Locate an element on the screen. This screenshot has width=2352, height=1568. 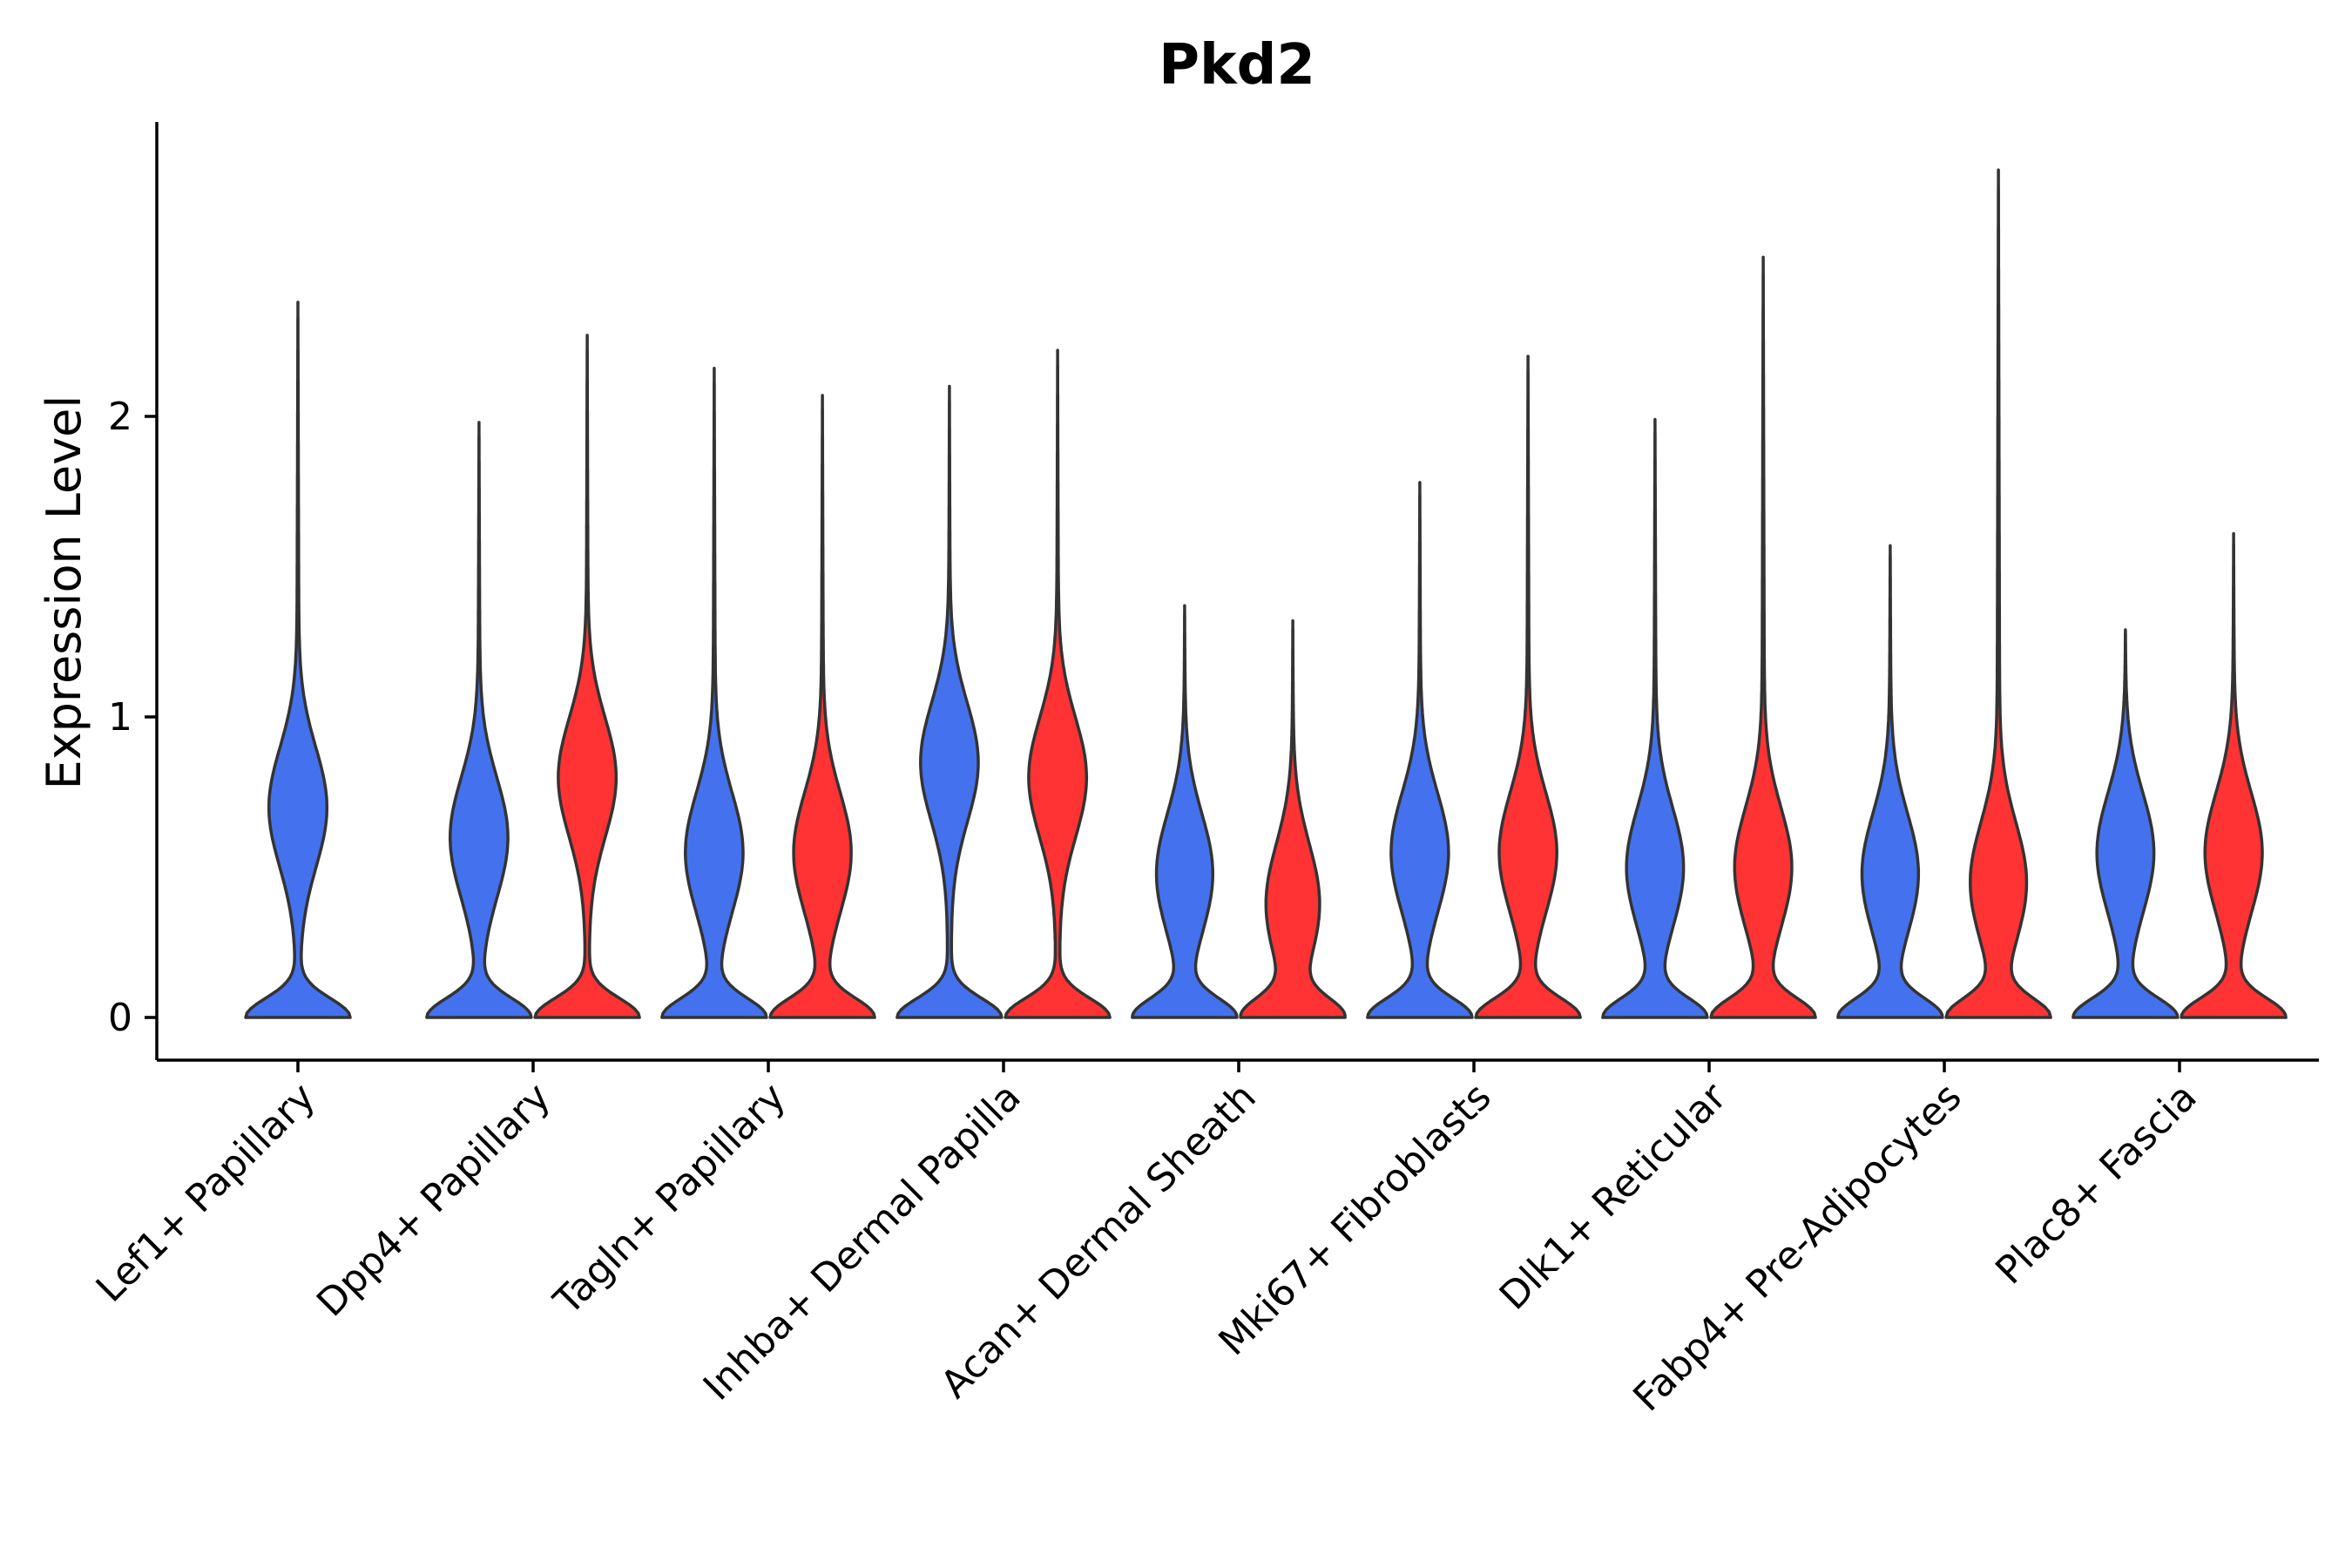
x-tick-label: Dpp4+ Papillary is located at coordinates (433, 1201).